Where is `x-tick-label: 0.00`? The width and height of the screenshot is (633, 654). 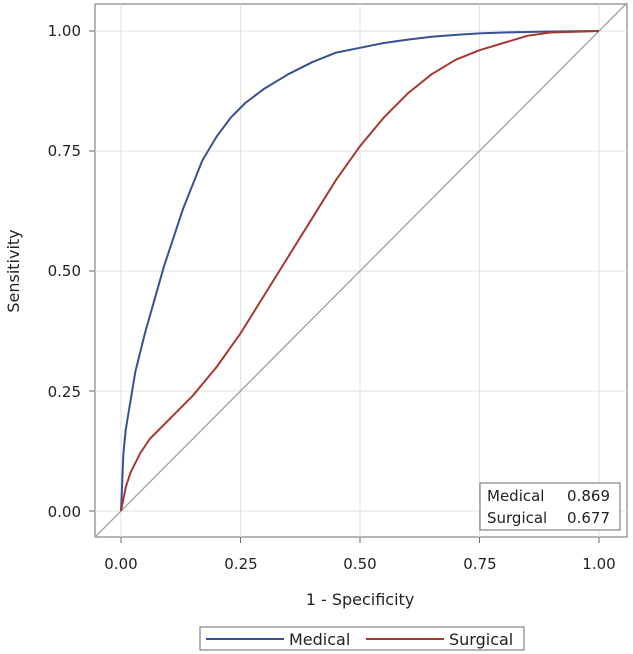
x-tick-label: 0.00 is located at coordinates (120, 564).